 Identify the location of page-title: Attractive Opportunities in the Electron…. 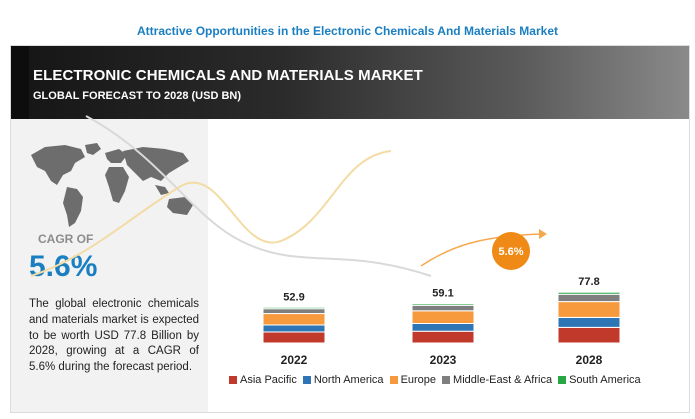
(347, 31).